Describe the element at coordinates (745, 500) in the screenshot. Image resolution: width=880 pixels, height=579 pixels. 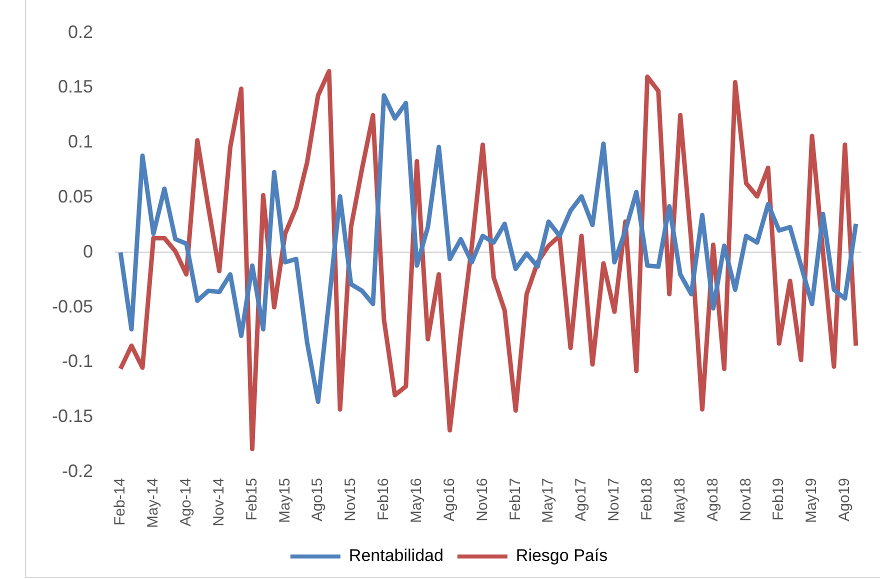
I see `x-tick-label: Nov18` at that location.